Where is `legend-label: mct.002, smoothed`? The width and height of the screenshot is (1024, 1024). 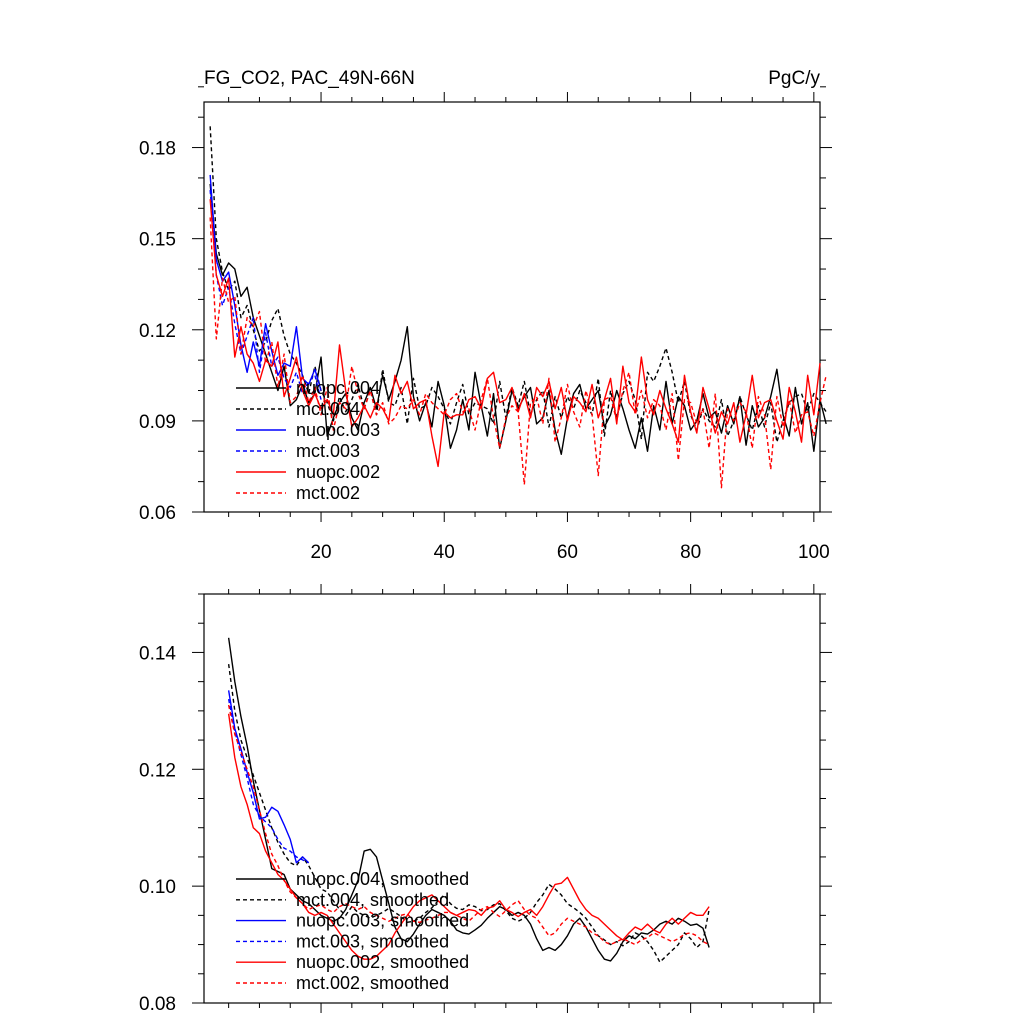
legend-label: mct.002, smoothed is located at coordinates (372, 983).